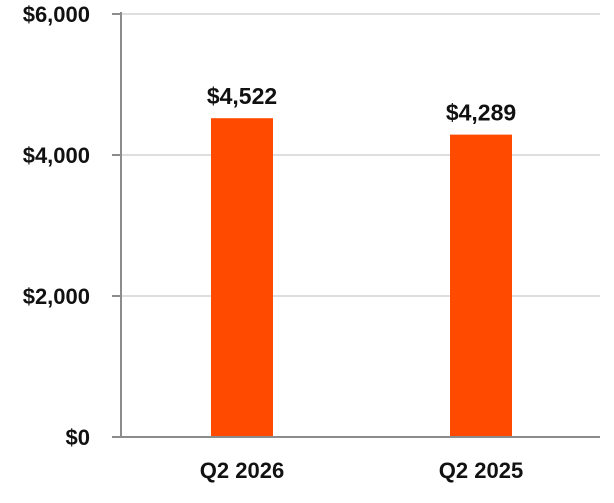 The width and height of the screenshot is (614, 503). Describe the element at coordinates (242, 470) in the screenshot. I see `x-tick-label: Q2 2026` at that location.